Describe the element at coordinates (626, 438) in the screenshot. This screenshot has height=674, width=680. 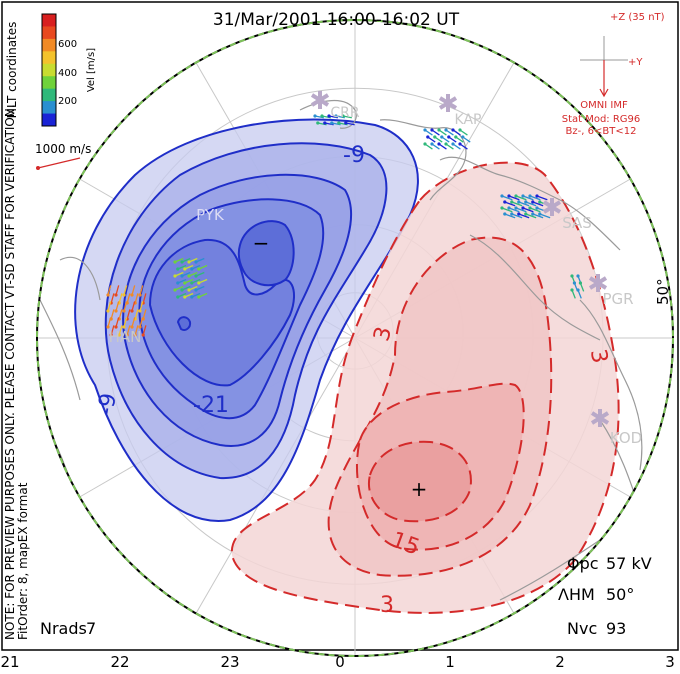
I see `radar-label-kod: KOD` at that location.